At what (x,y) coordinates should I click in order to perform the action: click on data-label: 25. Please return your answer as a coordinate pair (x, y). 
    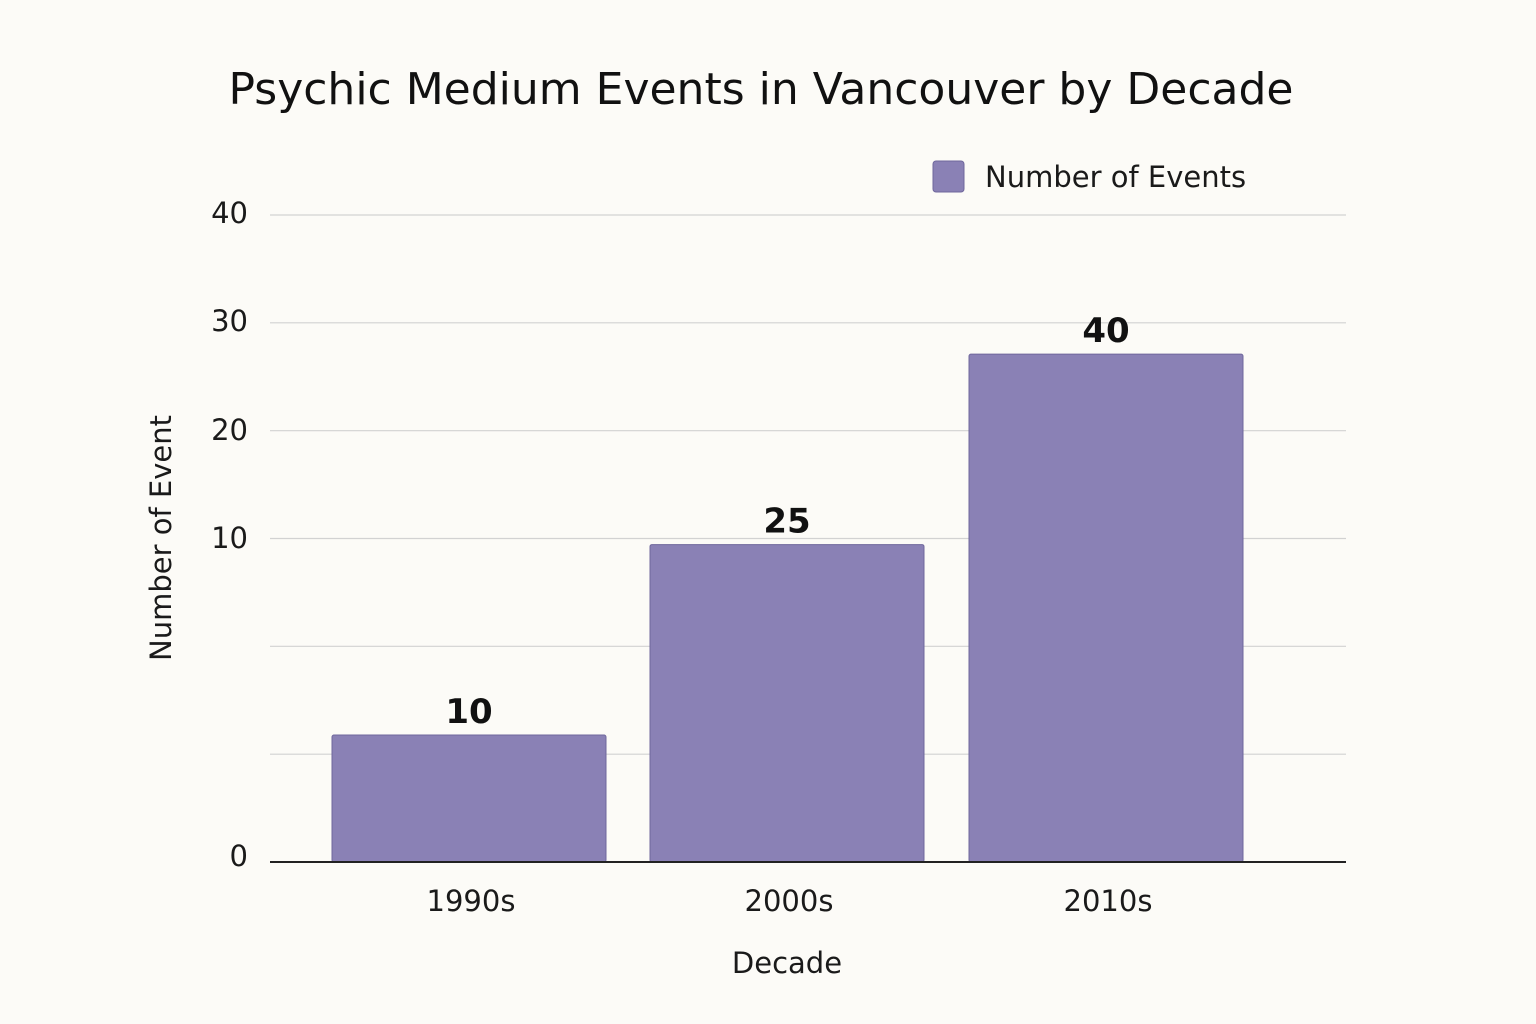
    Looking at the image, I should click on (786, 522).